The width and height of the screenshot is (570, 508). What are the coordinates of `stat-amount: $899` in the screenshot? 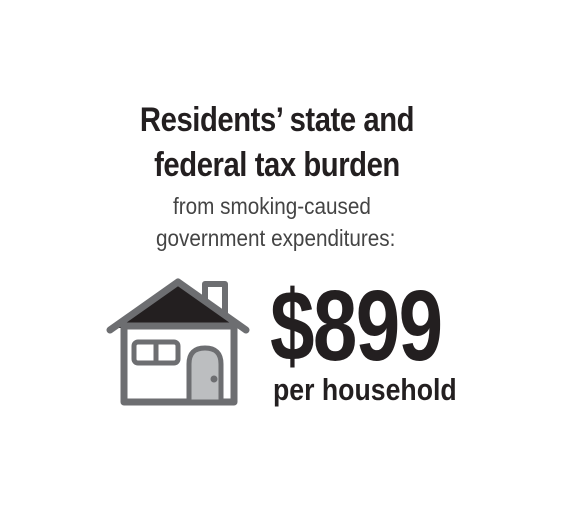 It's located at (356, 326).